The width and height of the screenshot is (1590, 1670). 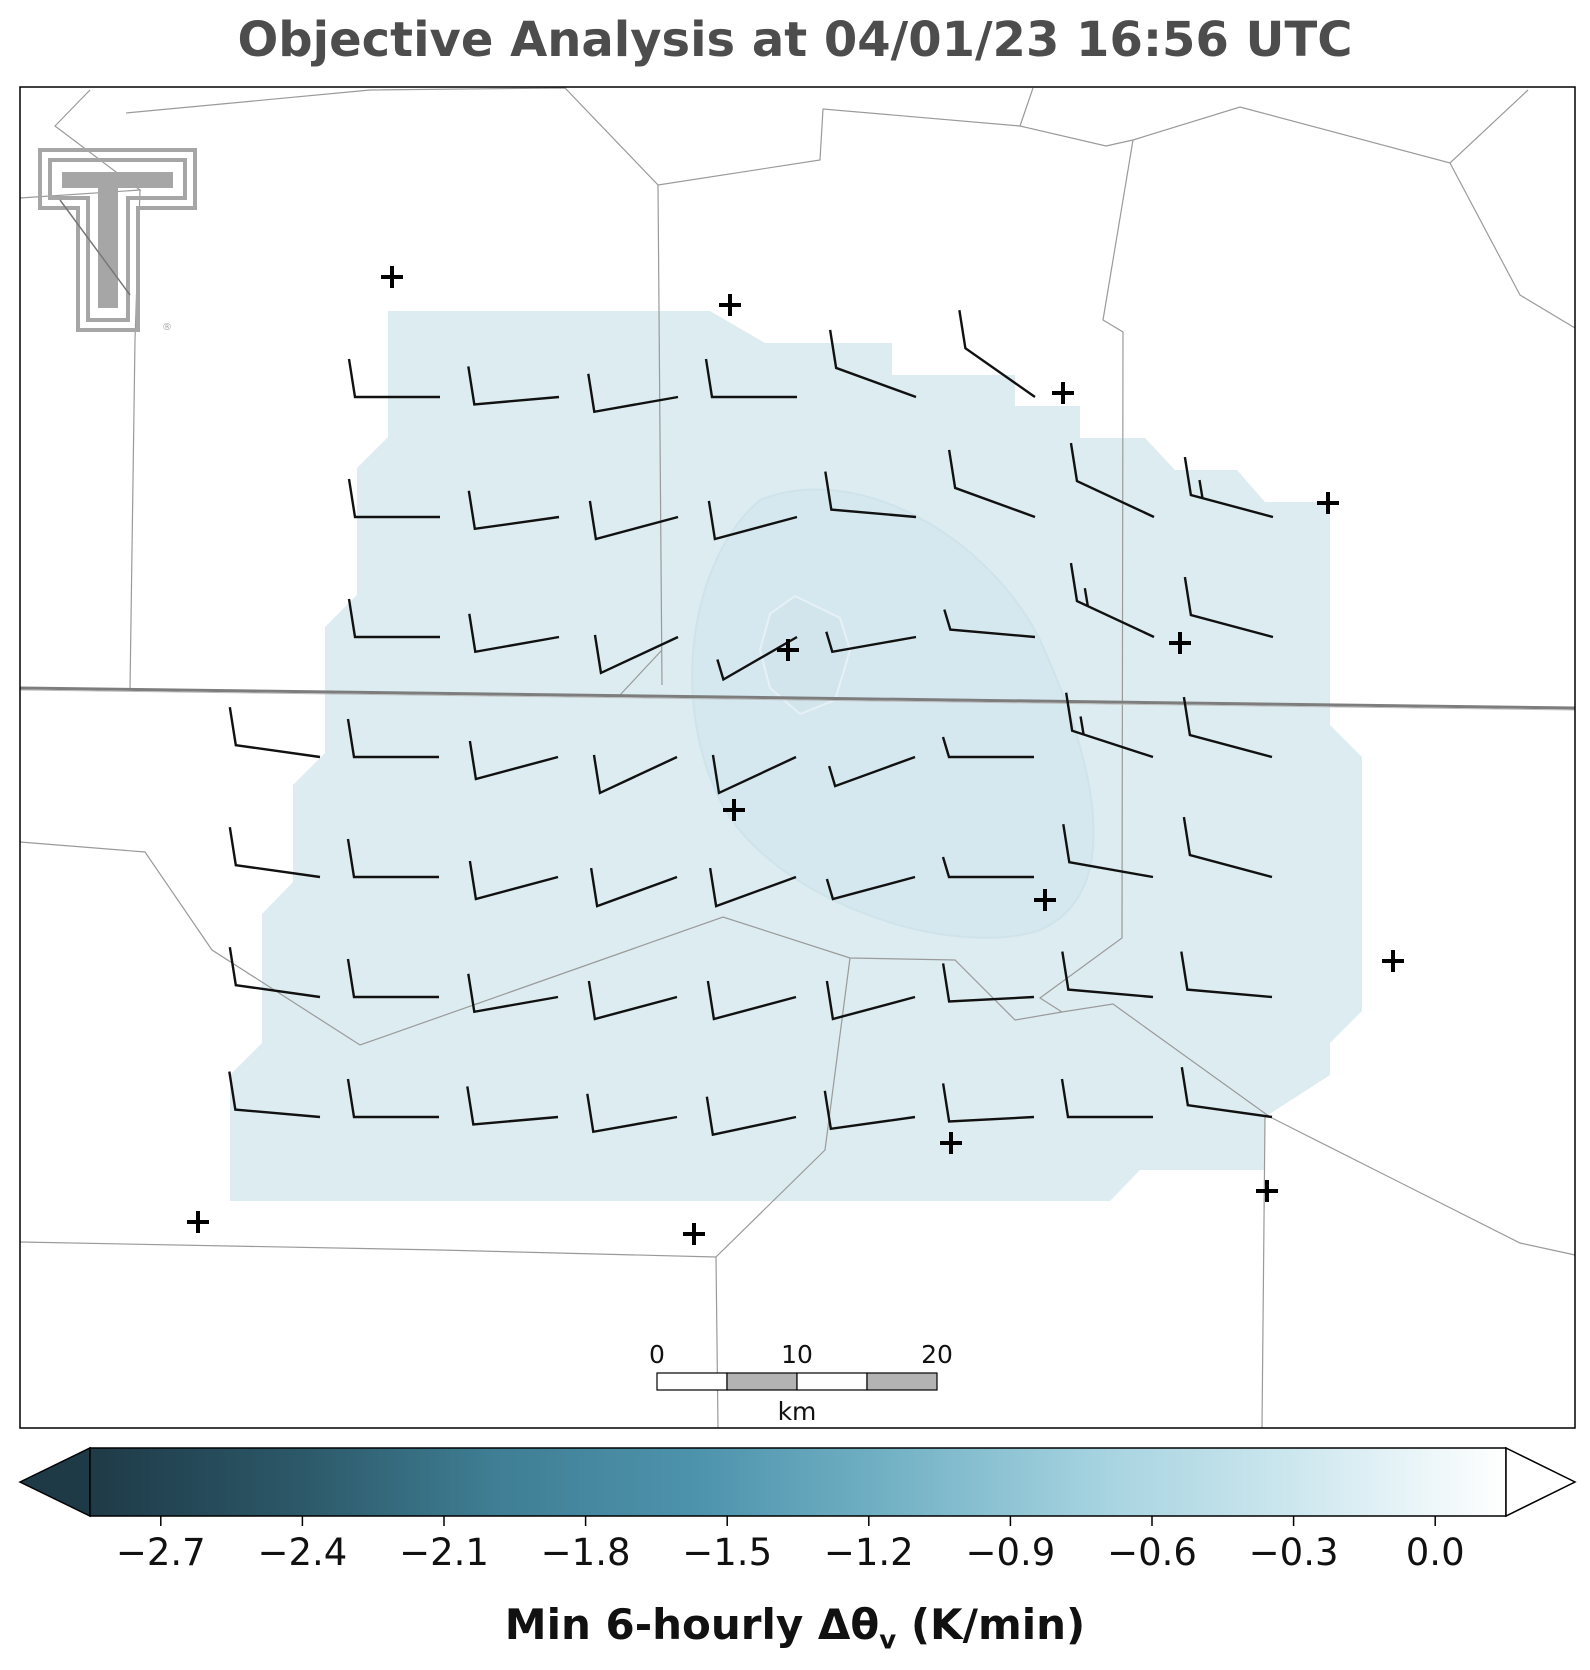 I want to click on logo-inner-t, so click(x=117, y=240).